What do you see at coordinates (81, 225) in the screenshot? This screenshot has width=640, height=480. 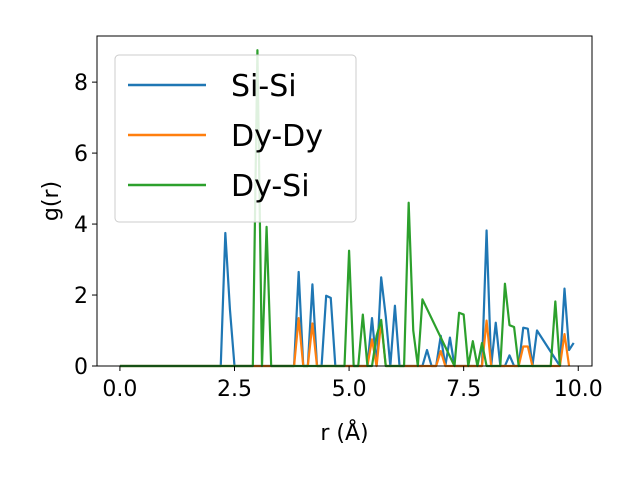 I see `y-tick-label: 4` at bounding box center [81, 225].